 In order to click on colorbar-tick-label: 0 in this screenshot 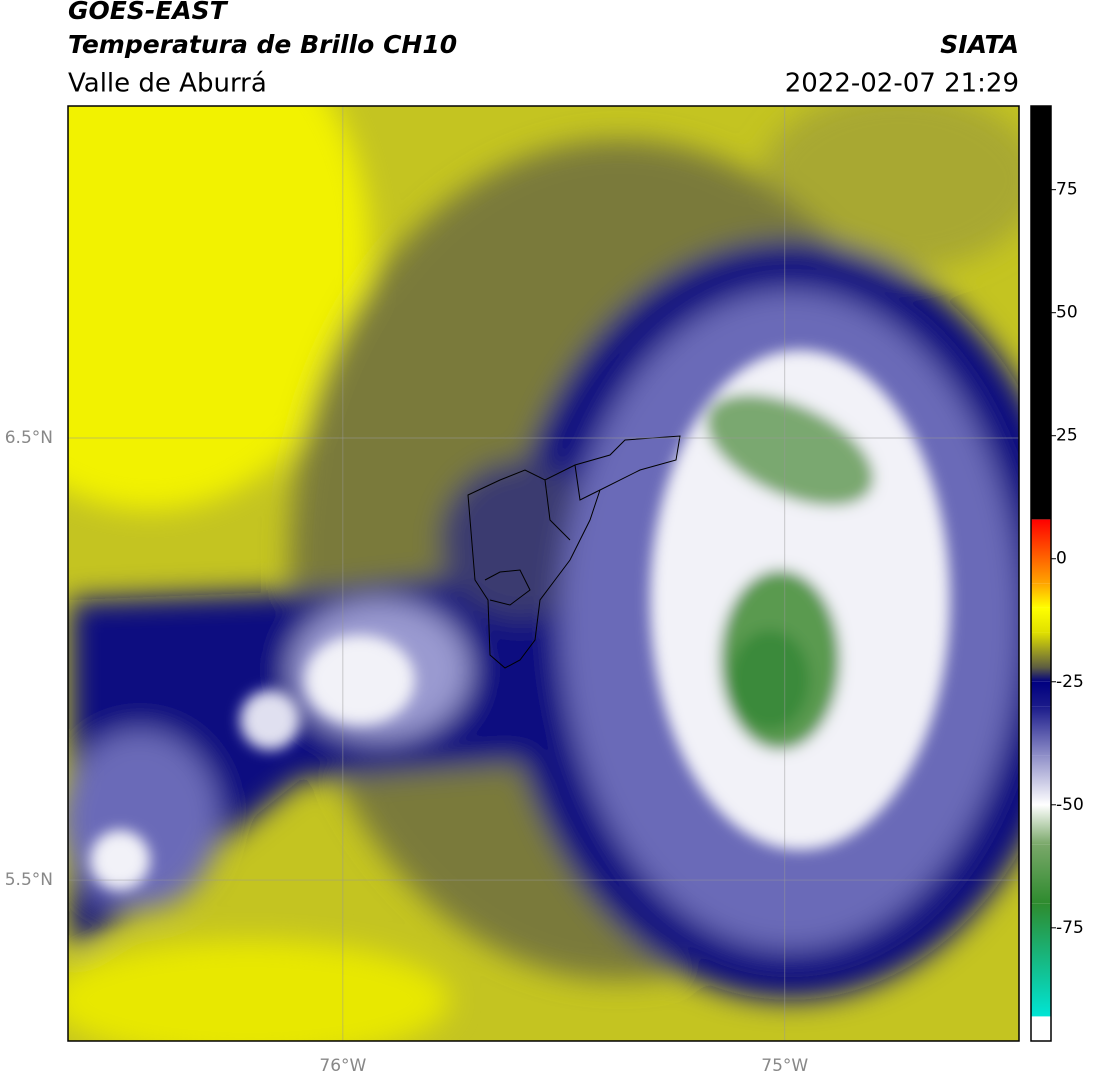, I will do `click(1061, 559)`.